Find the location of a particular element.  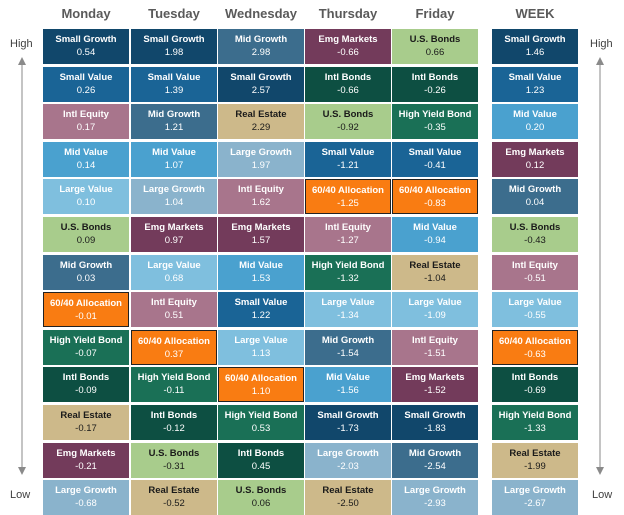

cell-tuesday-intl-equity: Intl Equity 0.51 is located at coordinates (174, 310).